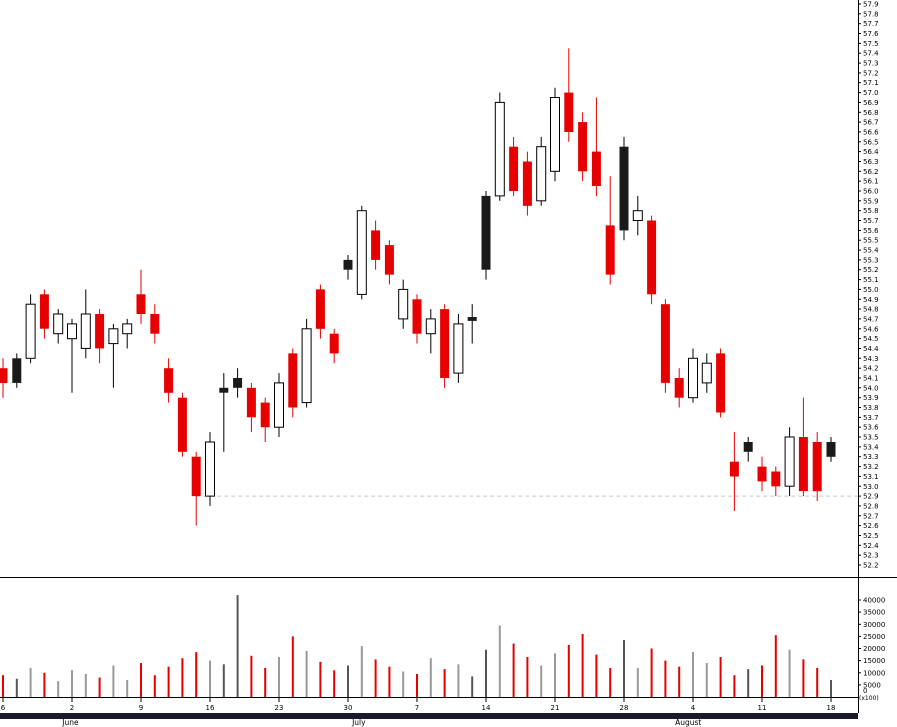 The image size is (897, 727). What do you see at coordinates (871, 477) in the screenshot?
I see `price-axis-label: 53.1` at bounding box center [871, 477].